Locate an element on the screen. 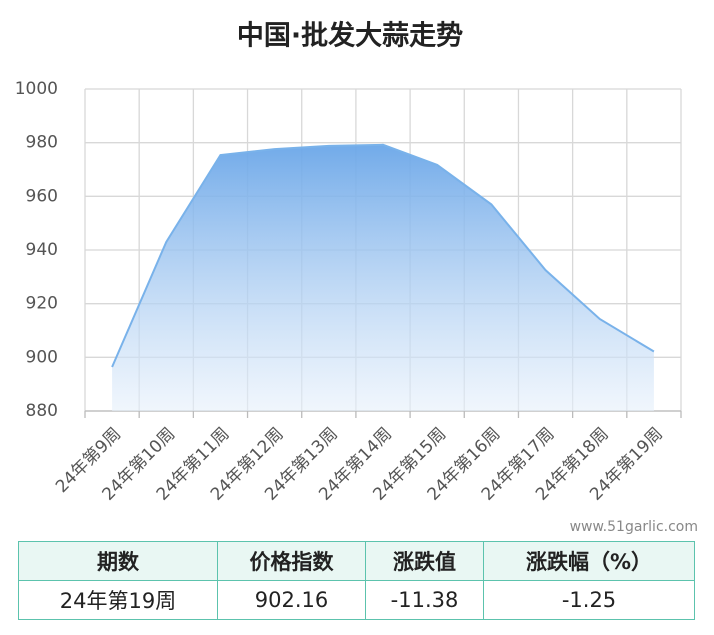 This screenshot has width=714, height=635. header-cell: 期数 is located at coordinates (118, 561).